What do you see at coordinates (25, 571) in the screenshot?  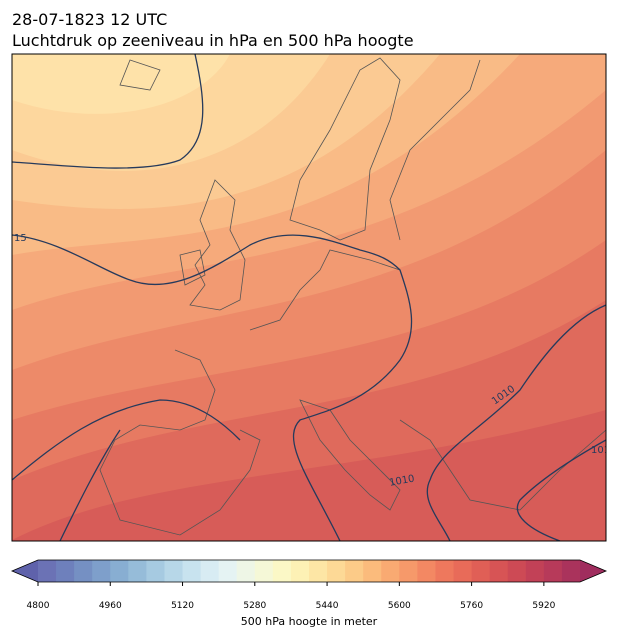 I see `colorbar-under` at bounding box center [25, 571].